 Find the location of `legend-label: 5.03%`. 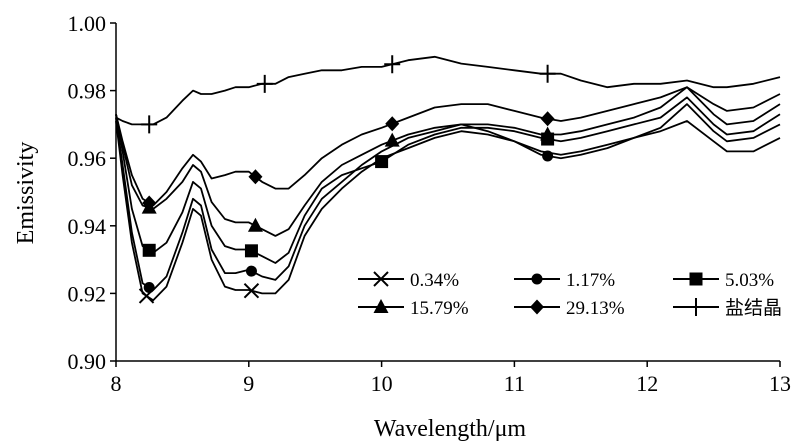

legend-label: 5.03% is located at coordinates (749, 280).